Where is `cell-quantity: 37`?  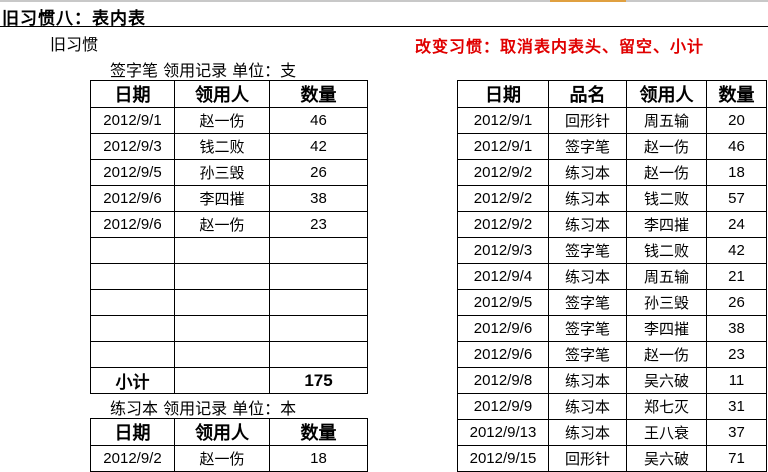 cell-quantity: 37 is located at coordinates (736, 432).